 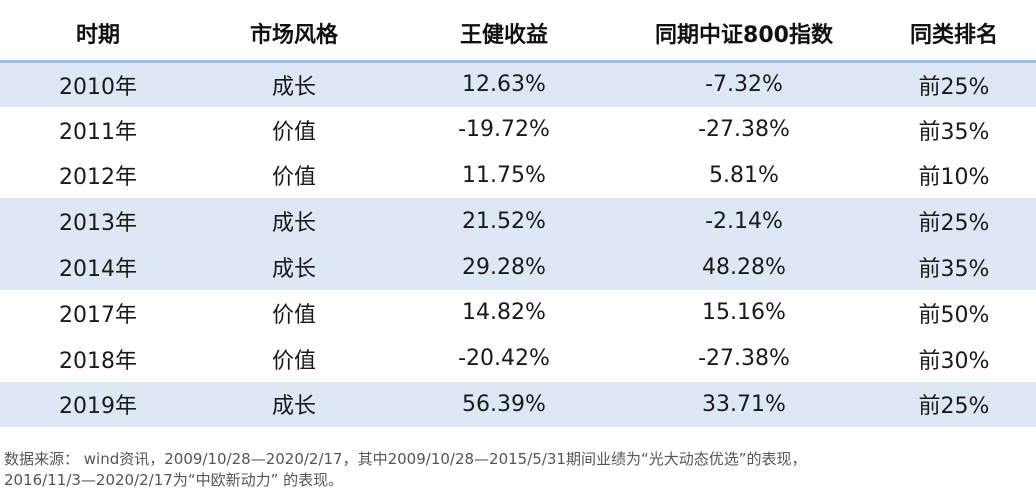 I want to click on footnote-line-2: 2016/11/3—2020/2/17为“中欧新动力” 的表现。, so click(x=174, y=480).